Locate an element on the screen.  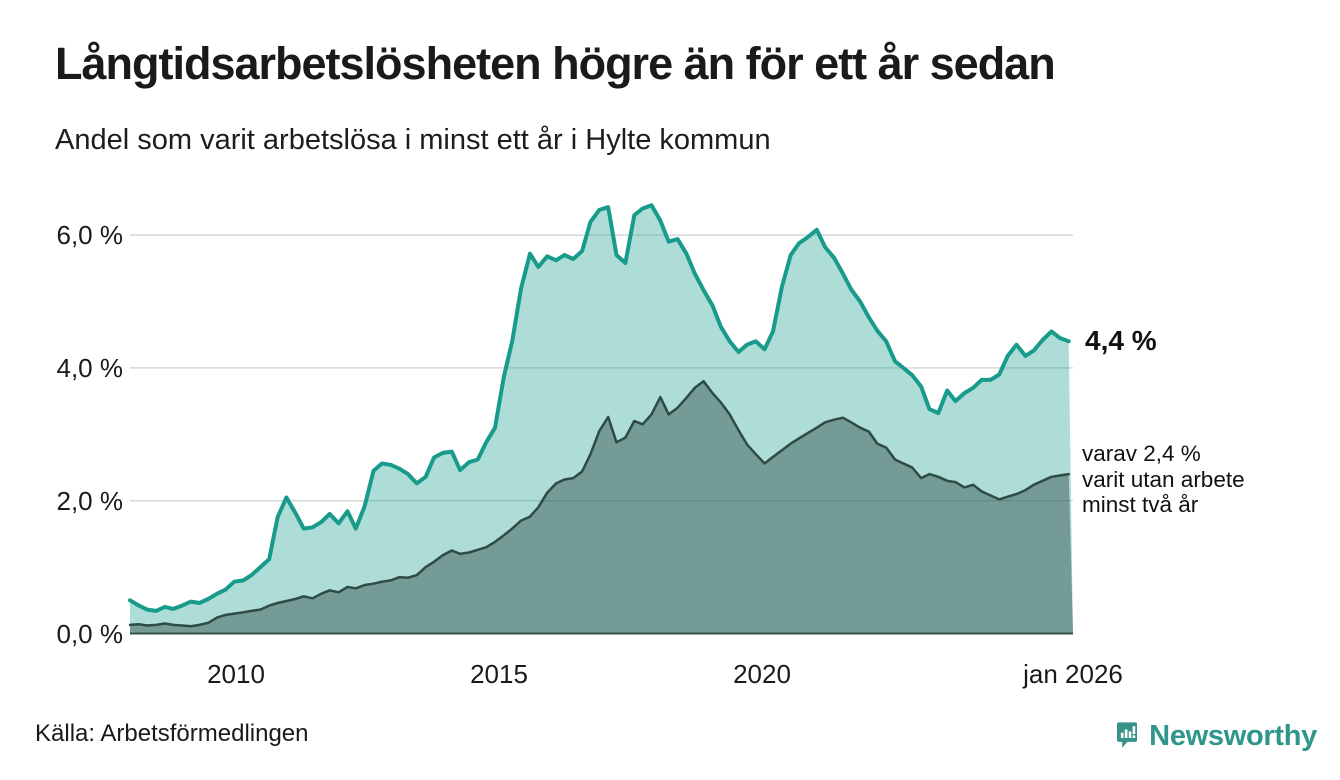
x-axis-label-2020: 2020 is located at coordinates (762, 674).